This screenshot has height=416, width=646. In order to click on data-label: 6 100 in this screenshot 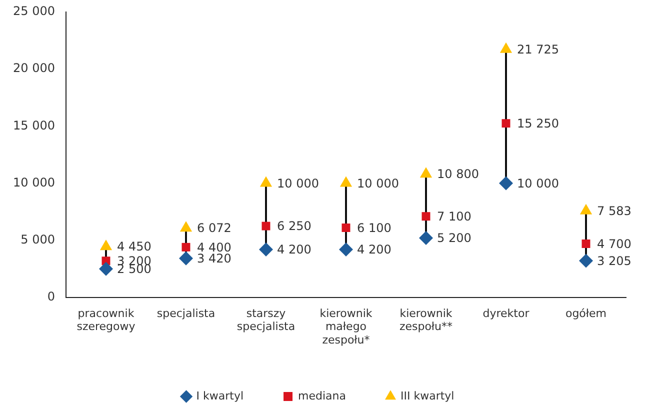, I will do `click(374, 227)`.